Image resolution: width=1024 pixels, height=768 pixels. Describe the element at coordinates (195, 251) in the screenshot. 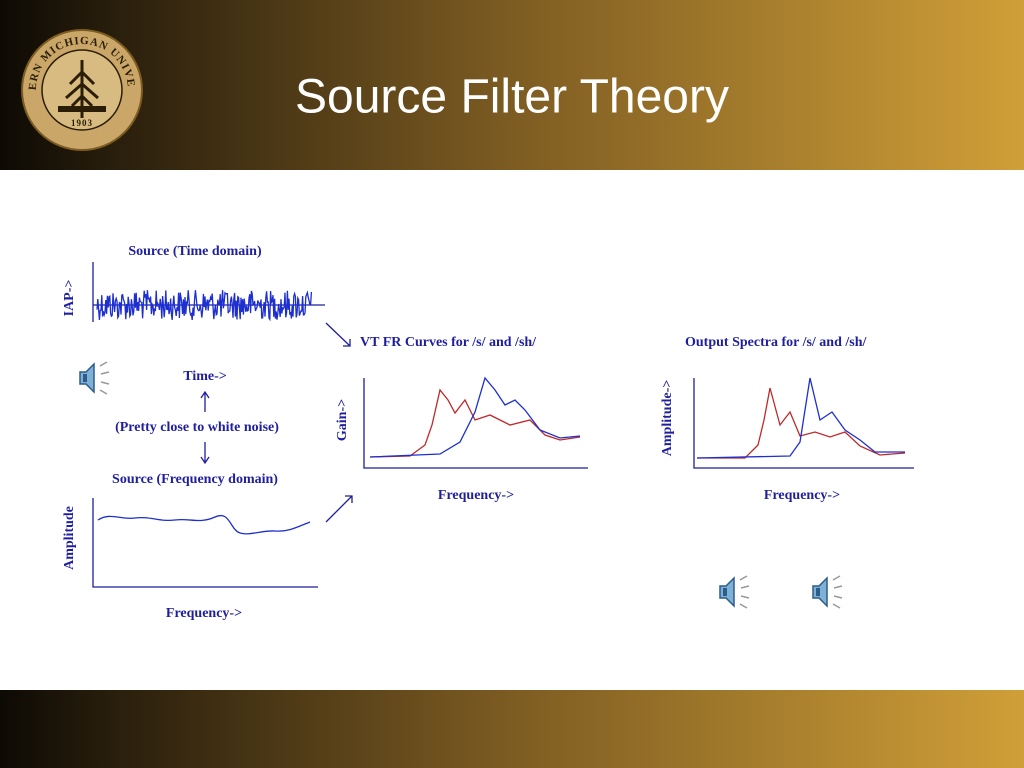

I see `panel-title: Source (Time domain)` at that location.